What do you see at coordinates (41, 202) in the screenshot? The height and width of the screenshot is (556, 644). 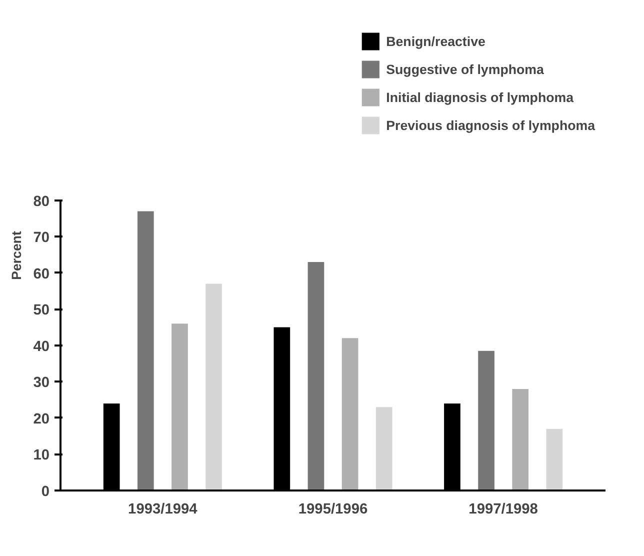 I see `y-tick-label: 80` at bounding box center [41, 202].